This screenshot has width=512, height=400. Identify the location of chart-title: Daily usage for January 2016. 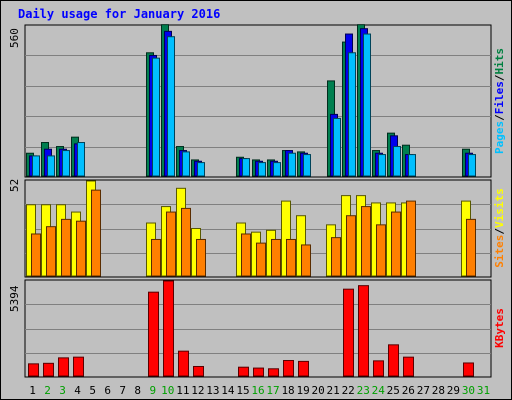
(119, 14).